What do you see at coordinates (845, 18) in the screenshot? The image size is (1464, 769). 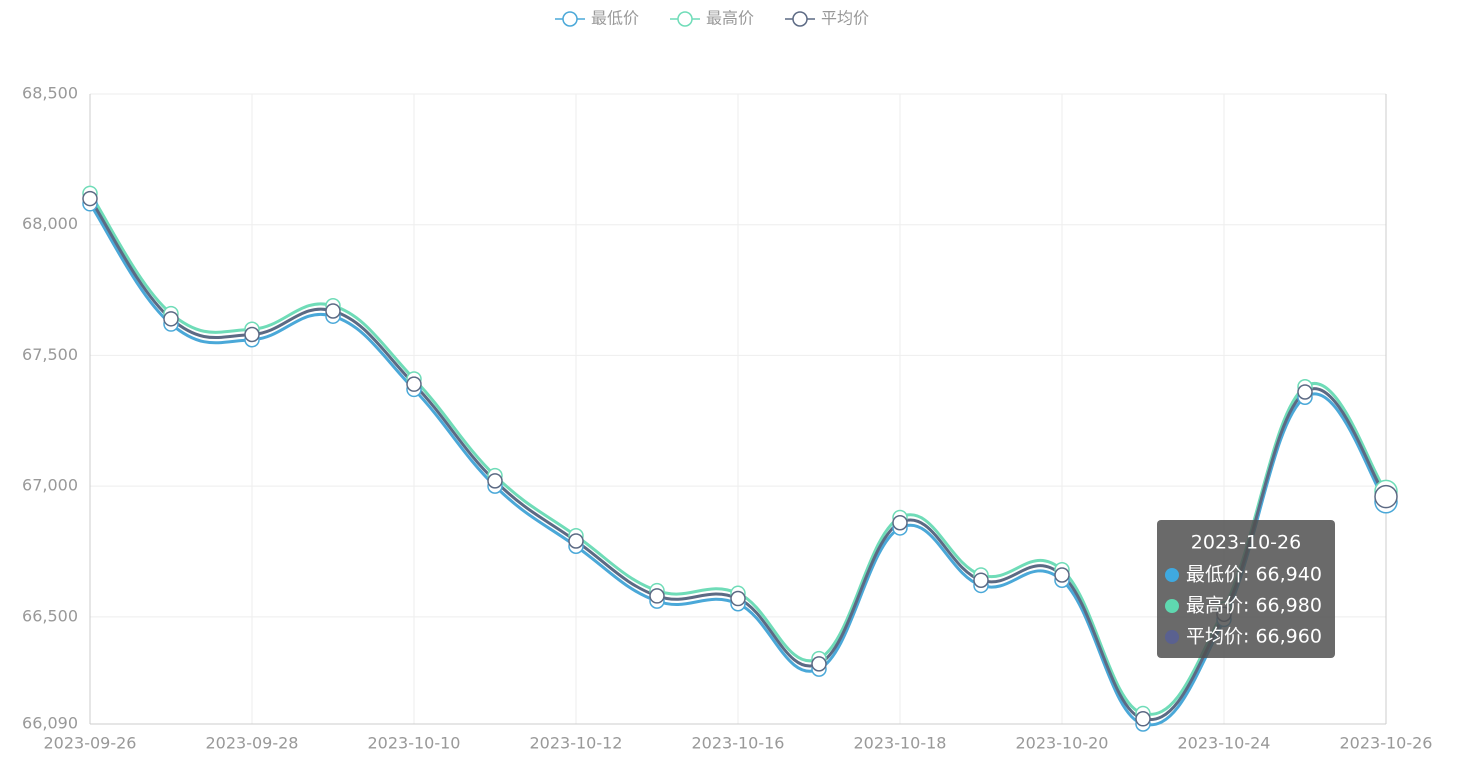 I see `legend-label: 平均价` at bounding box center [845, 18].